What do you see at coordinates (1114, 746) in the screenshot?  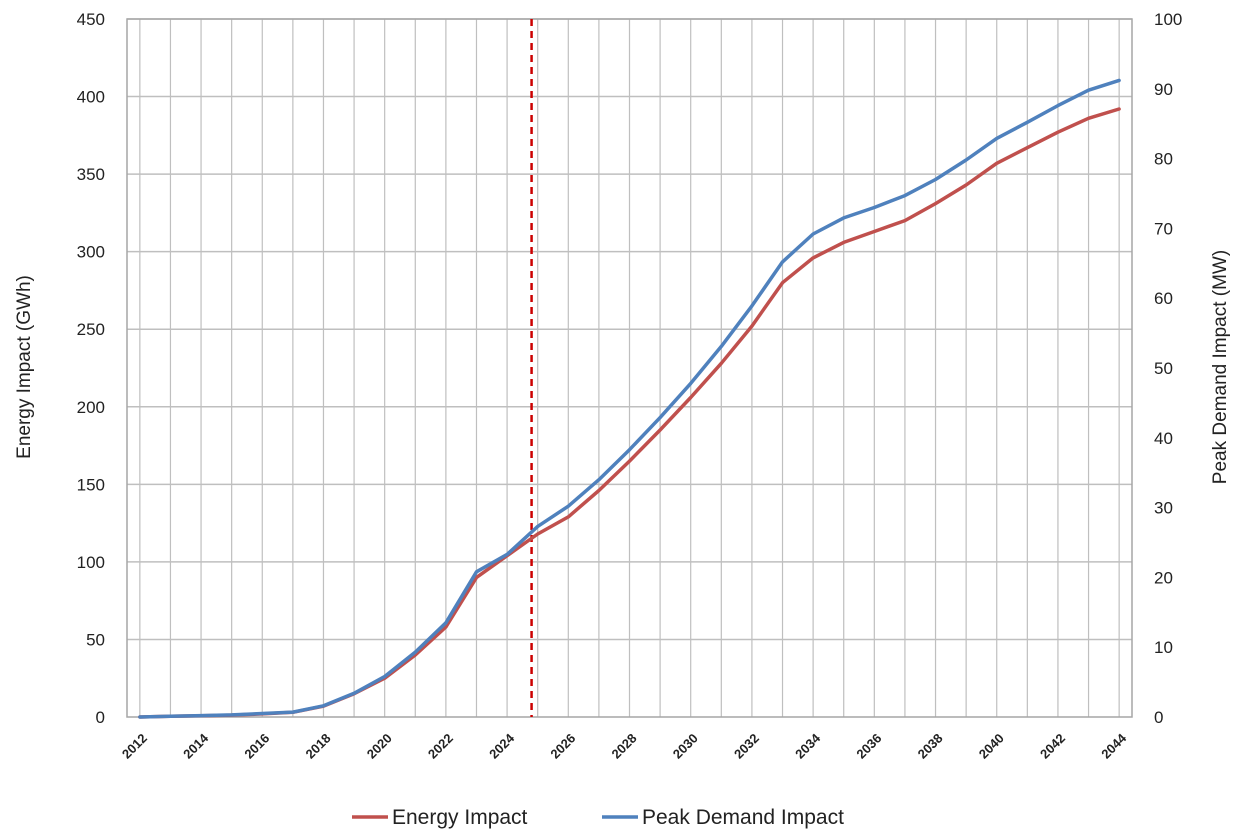 I see `x-tick-label: 2044` at bounding box center [1114, 746].